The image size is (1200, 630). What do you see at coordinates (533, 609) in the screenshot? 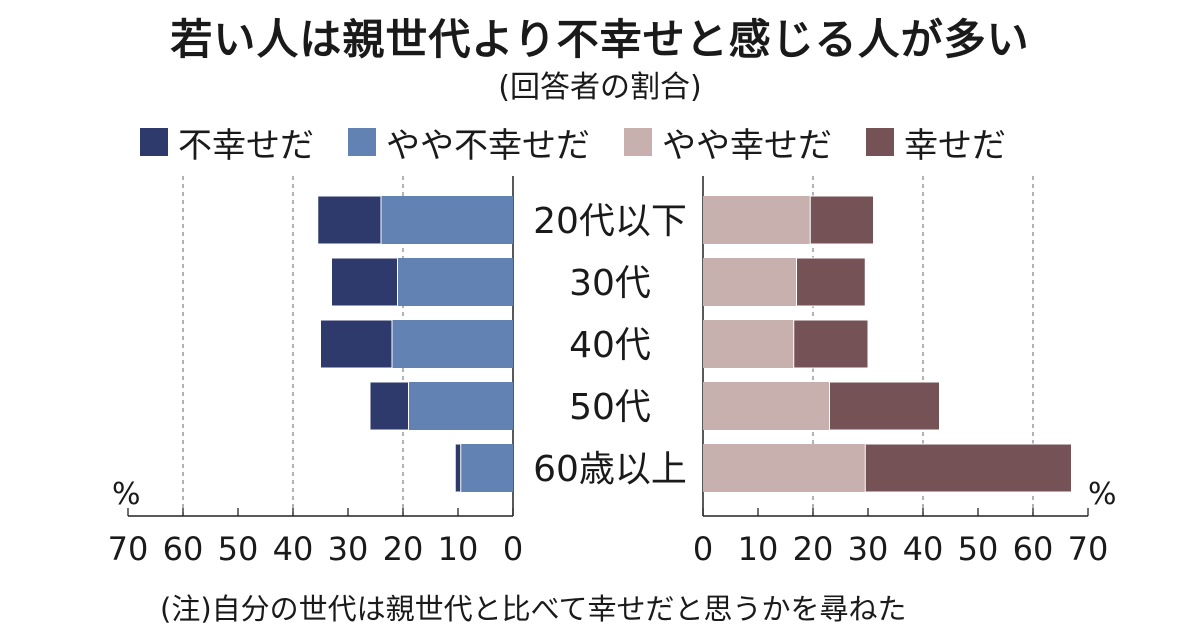
I see `footnote: (注)自分の世代は親世代と比べて幸せだと思うかを尋ねた` at bounding box center [533, 609].